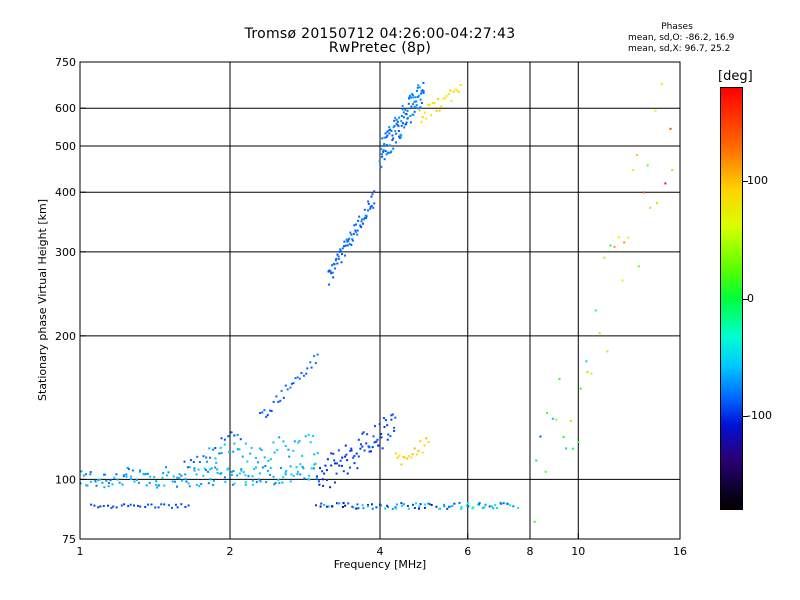 This screenshot has height=600, width=800. I want to click on phase-stats-x: mean, sd,X: 96.7, 25.2, so click(679, 49).